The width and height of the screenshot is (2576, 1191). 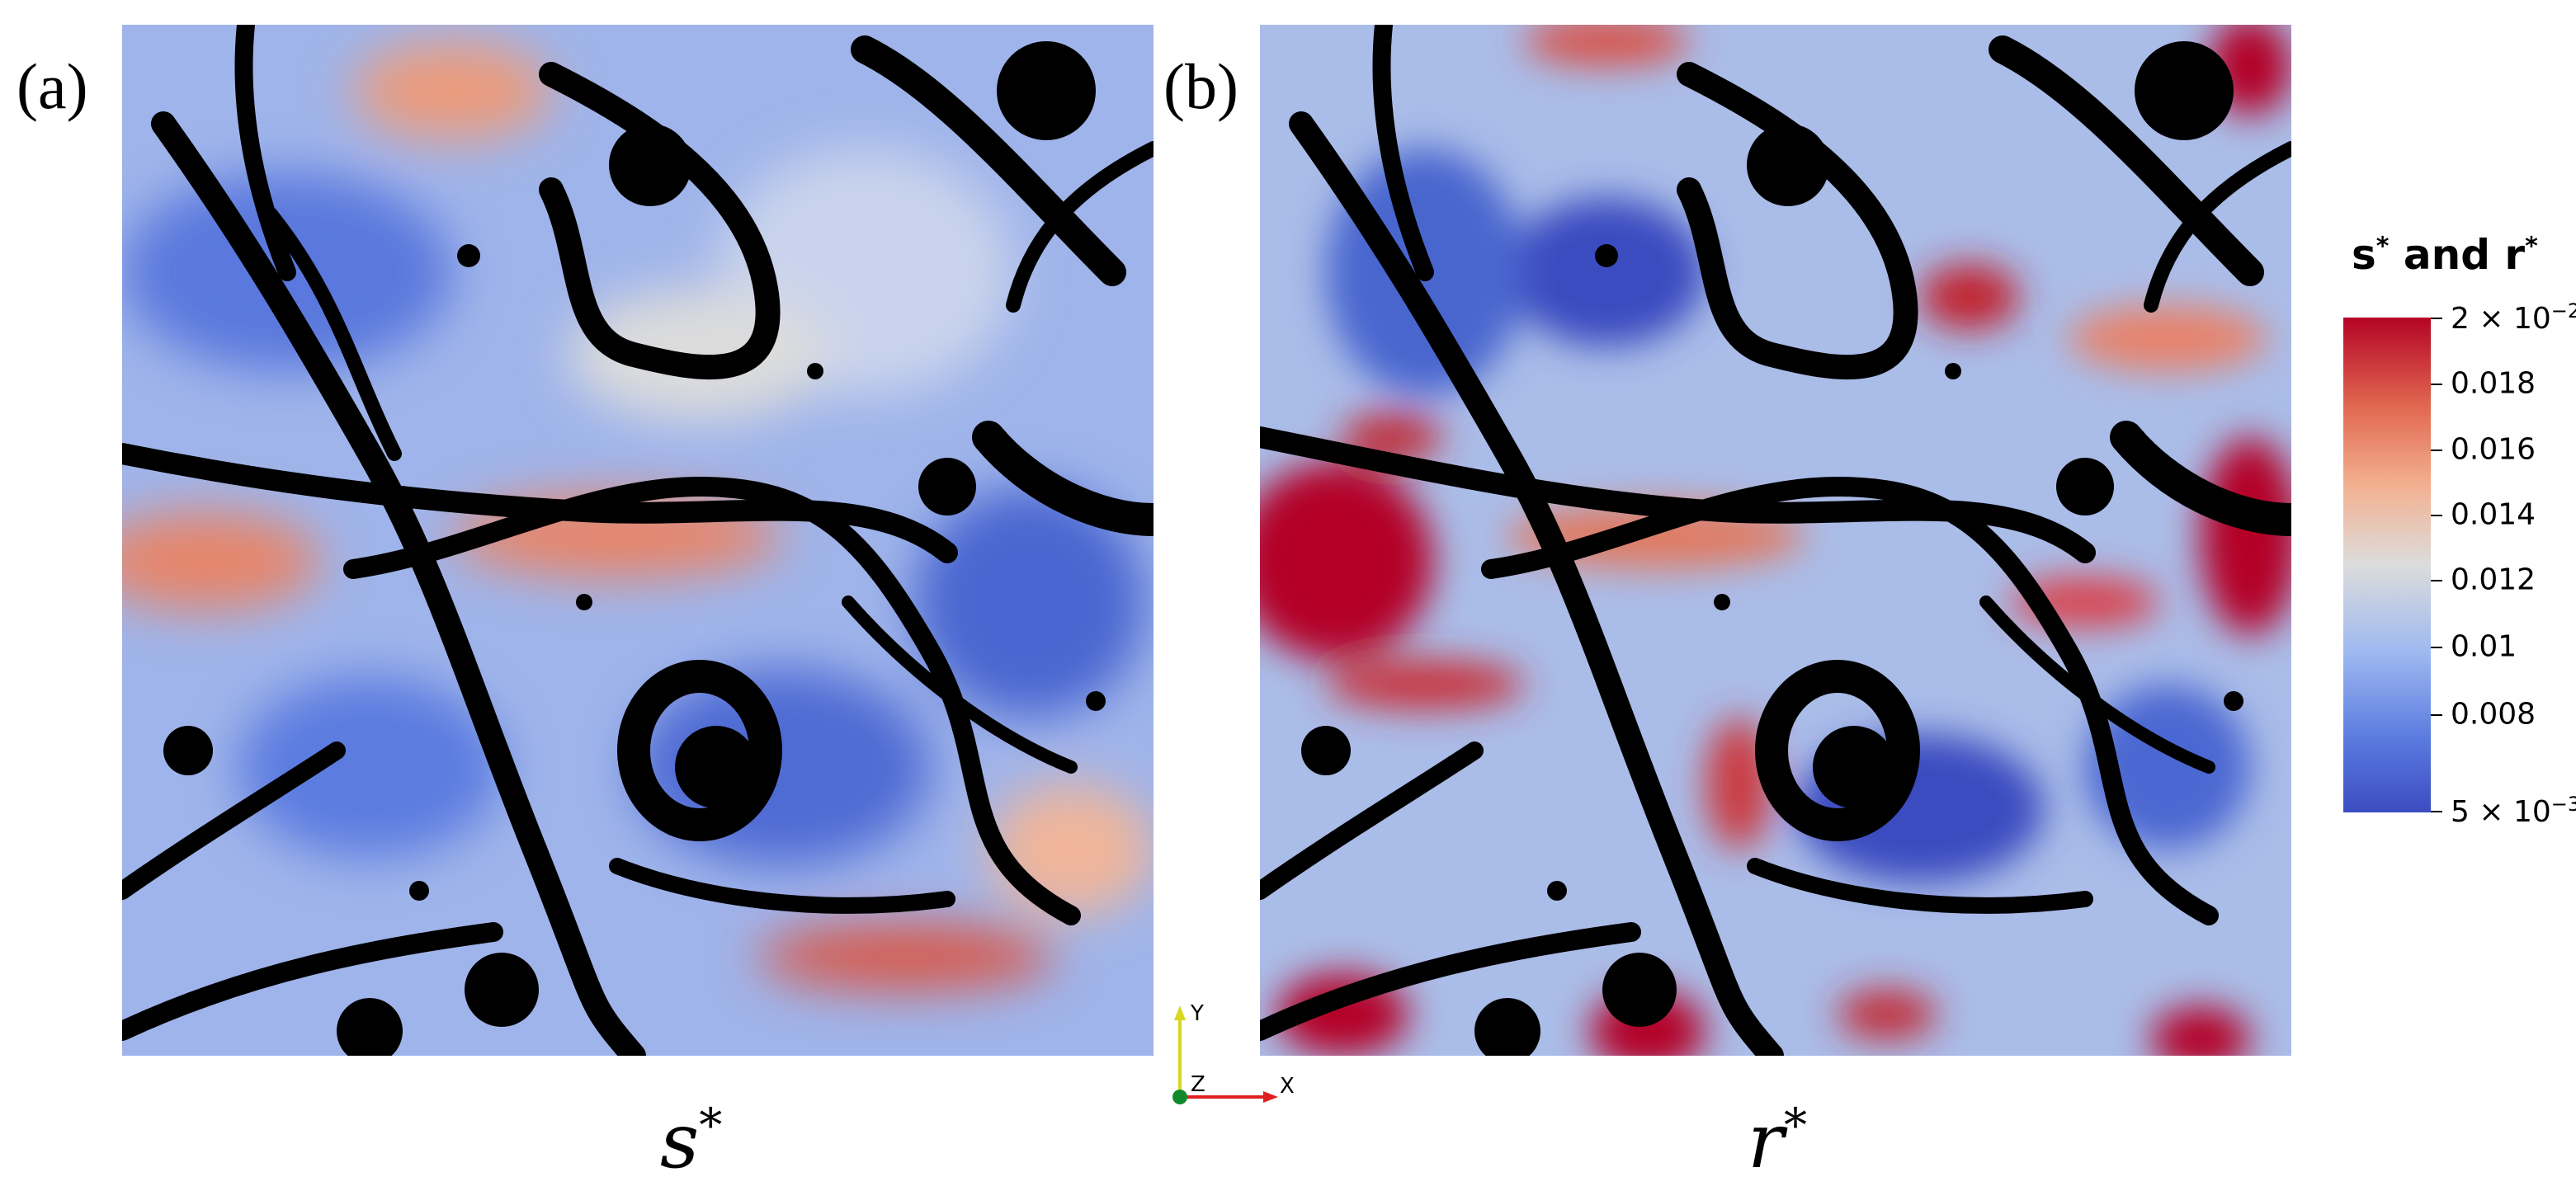 What do you see at coordinates (2563, 804) in the screenshot?
I see `colorbar-min-exp: −3` at bounding box center [2563, 804].